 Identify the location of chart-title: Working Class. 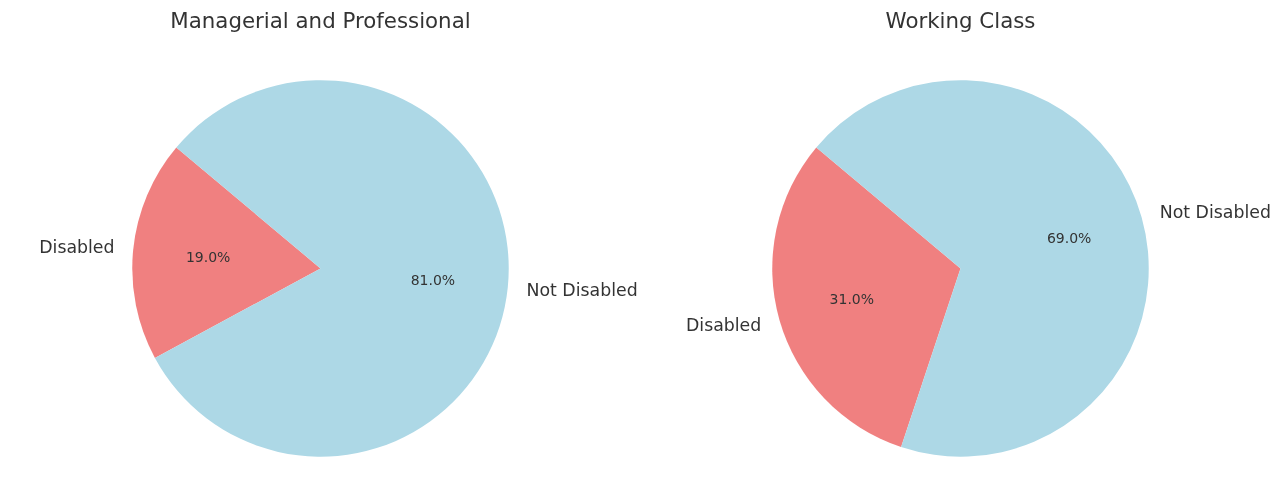
(960, 20).